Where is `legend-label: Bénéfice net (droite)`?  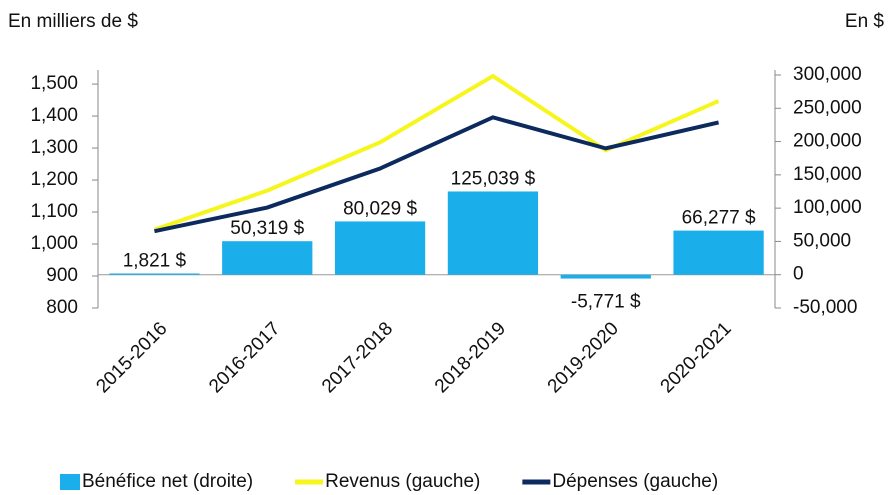 legend-label: Bénéfice net (droite) is located at coordinates (167, 481).